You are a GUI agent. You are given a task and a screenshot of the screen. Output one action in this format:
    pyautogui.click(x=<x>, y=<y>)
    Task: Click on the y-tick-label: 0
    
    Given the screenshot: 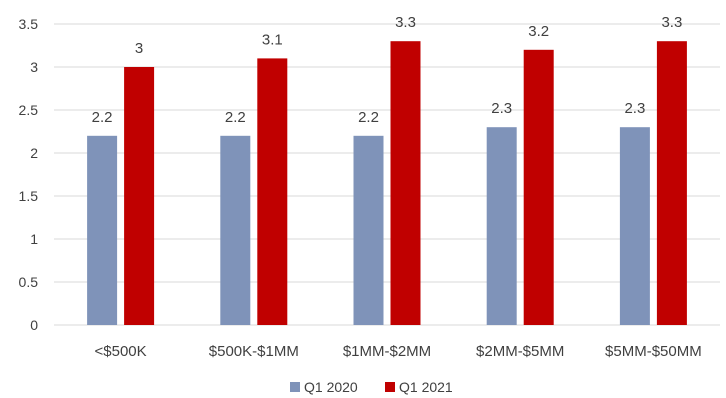 What is the action you would take?
    pyautogui.click(x=34, y=325)
    